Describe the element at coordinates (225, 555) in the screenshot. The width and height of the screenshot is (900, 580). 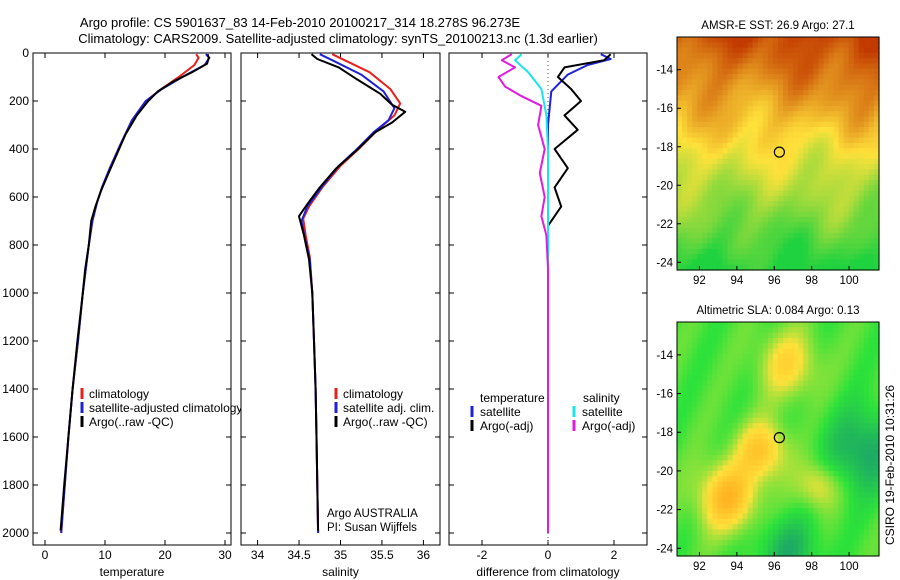
I see `temperature-xtick-label: 30` at that location.